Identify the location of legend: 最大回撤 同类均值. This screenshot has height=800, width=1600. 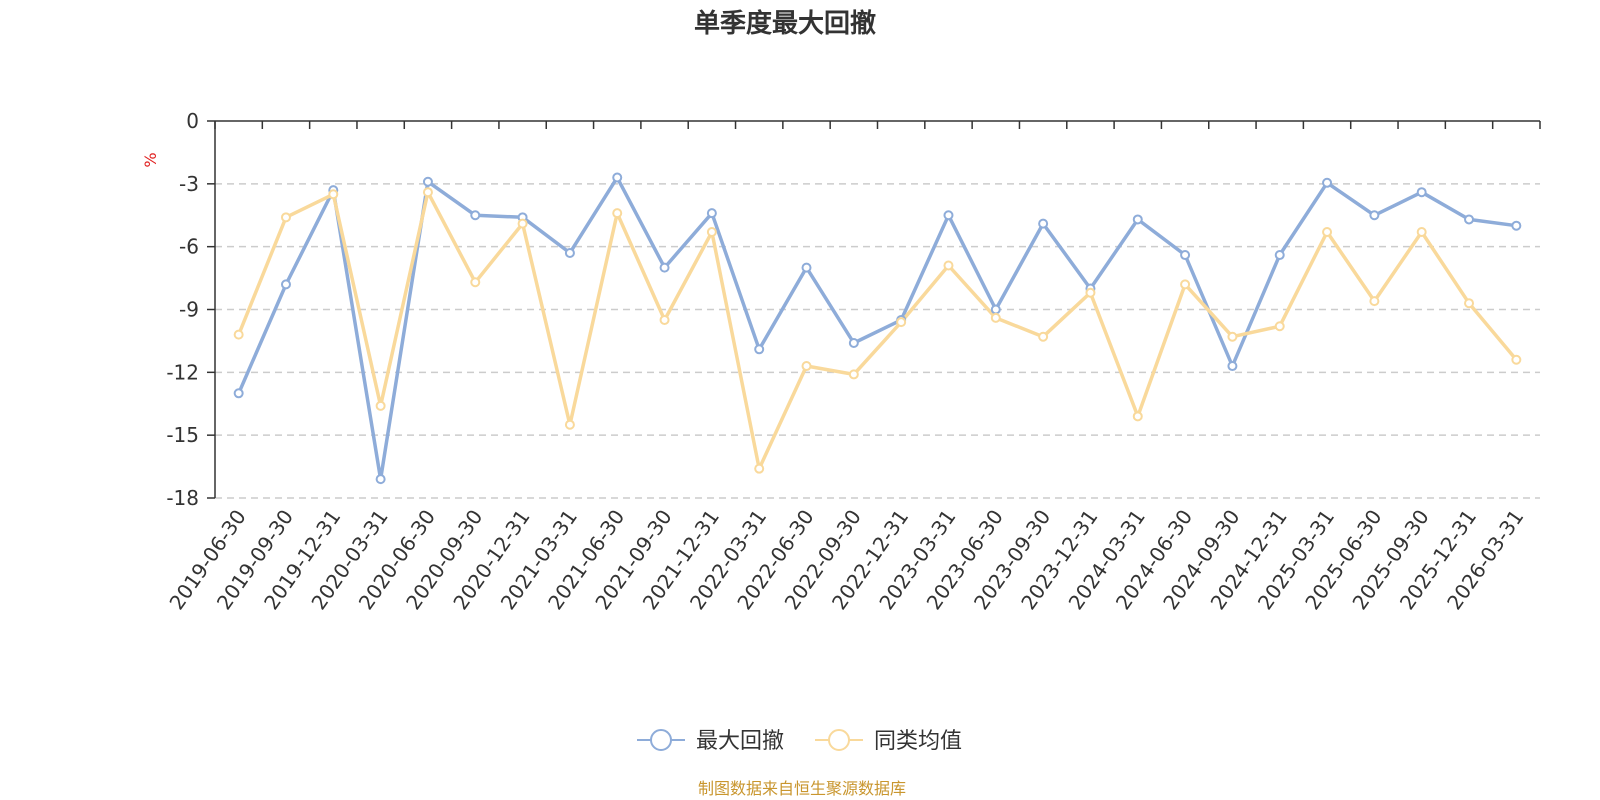
(799, 741).